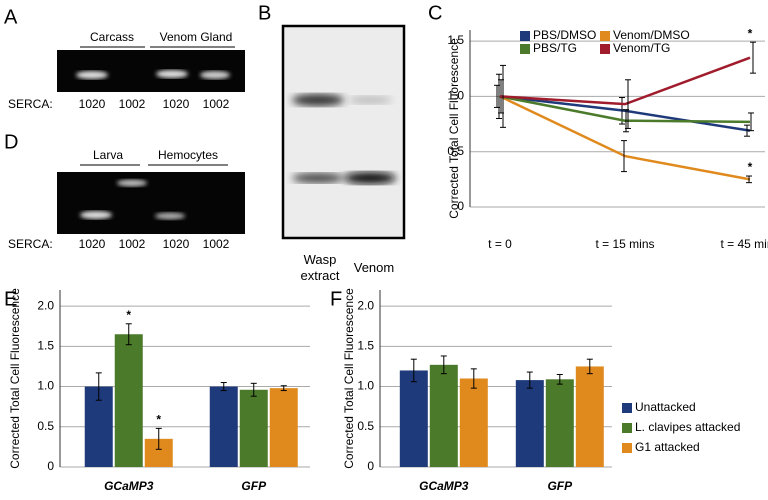  What do you see at coordinates (108, 155) in the screenshot?
I see `gel-group-label: Larva` at bounding box center [108, 155].